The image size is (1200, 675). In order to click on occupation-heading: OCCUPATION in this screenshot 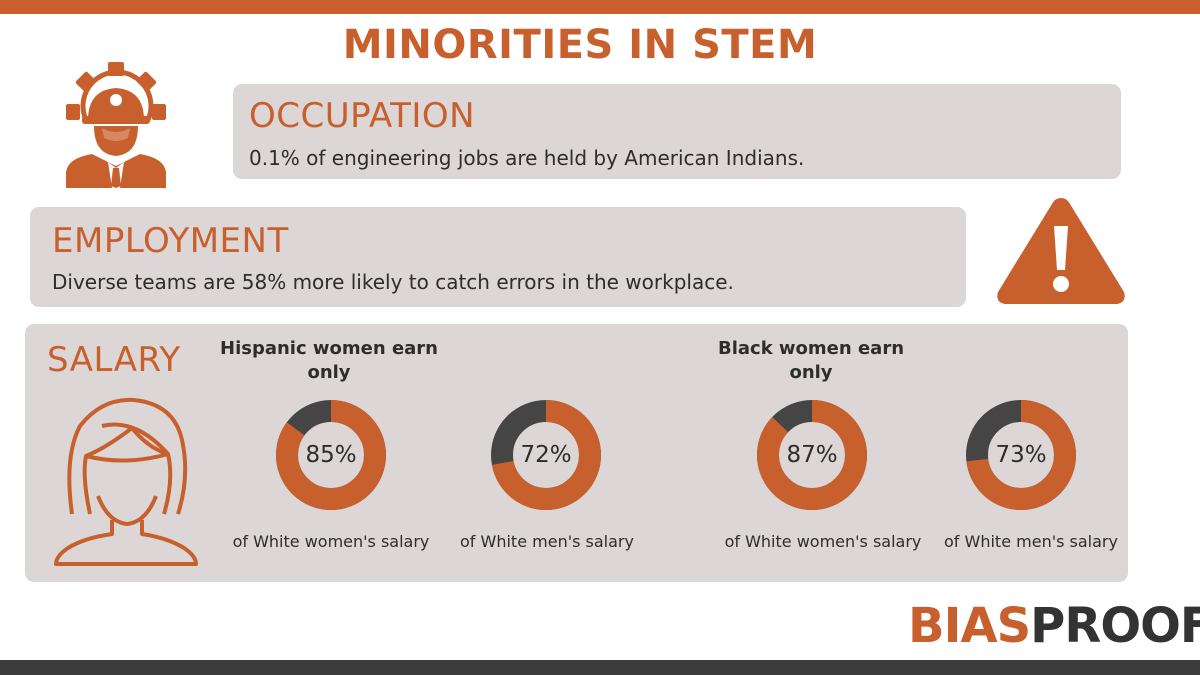, I will do `click(362, 116)`.